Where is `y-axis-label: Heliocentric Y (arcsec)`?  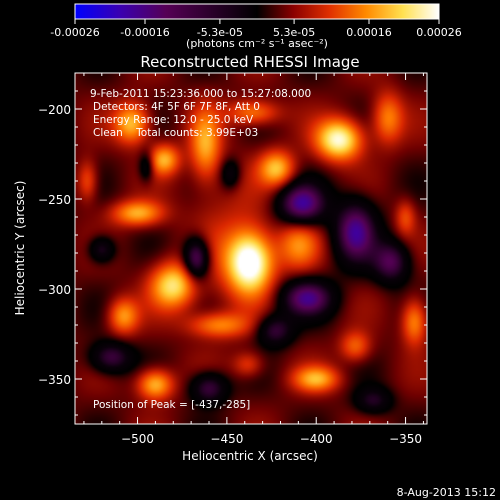
y-axis-label: Heliocentric Y (arcsec) is located at coordinates (20, 248).